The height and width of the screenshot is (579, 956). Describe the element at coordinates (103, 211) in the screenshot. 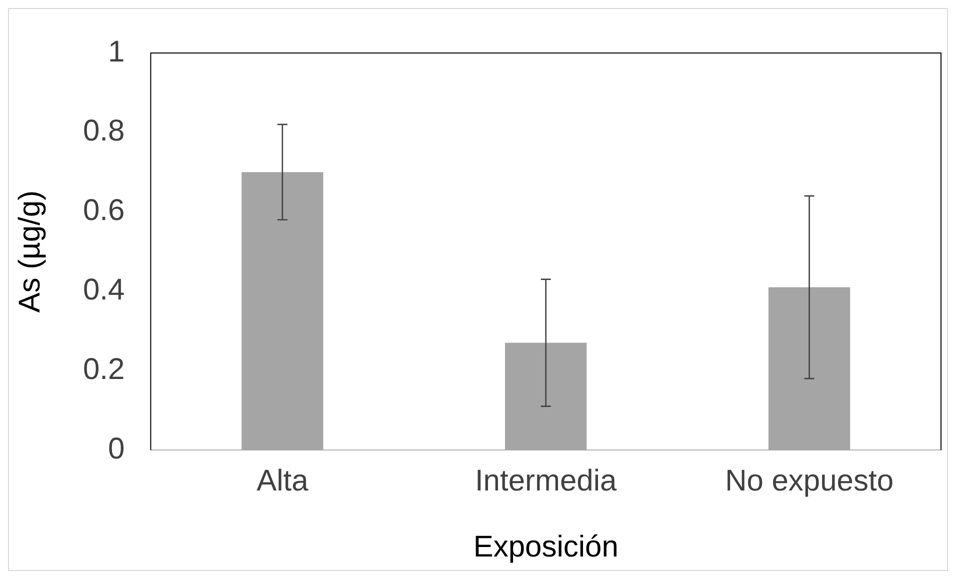

I see `y-tick-label: 0.6` at that location.